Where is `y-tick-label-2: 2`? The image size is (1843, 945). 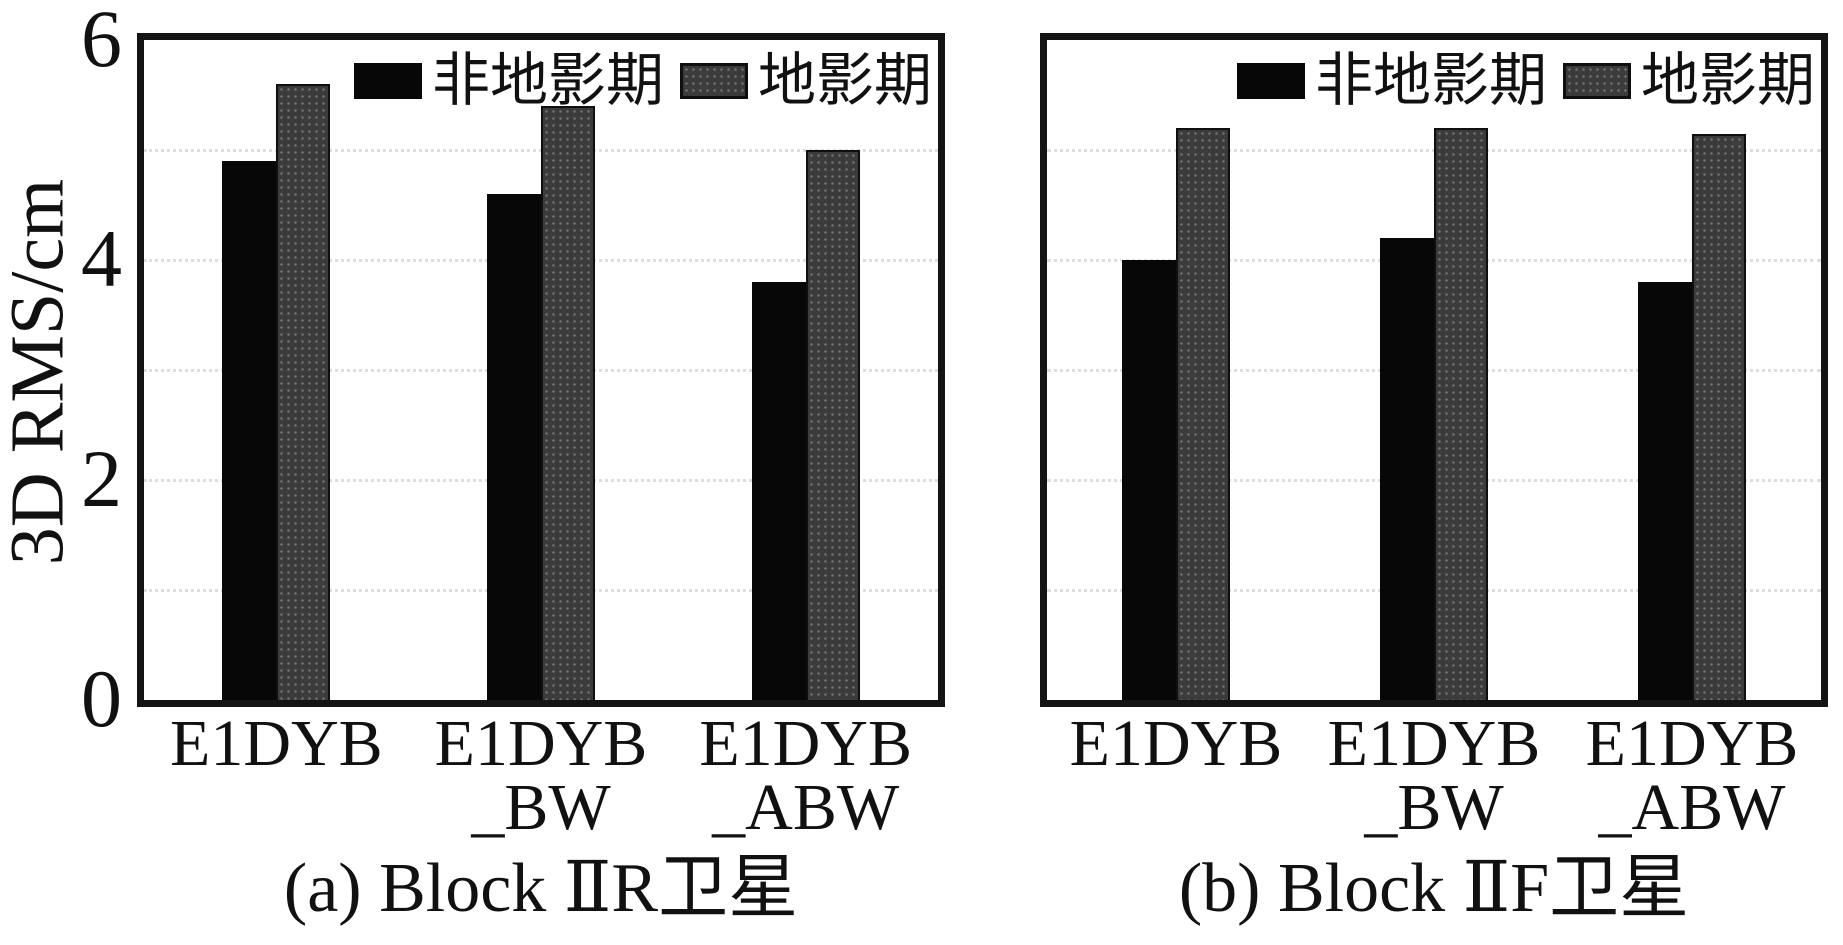 y-tick-label-2: 2 is located at coordinates (101, 478).